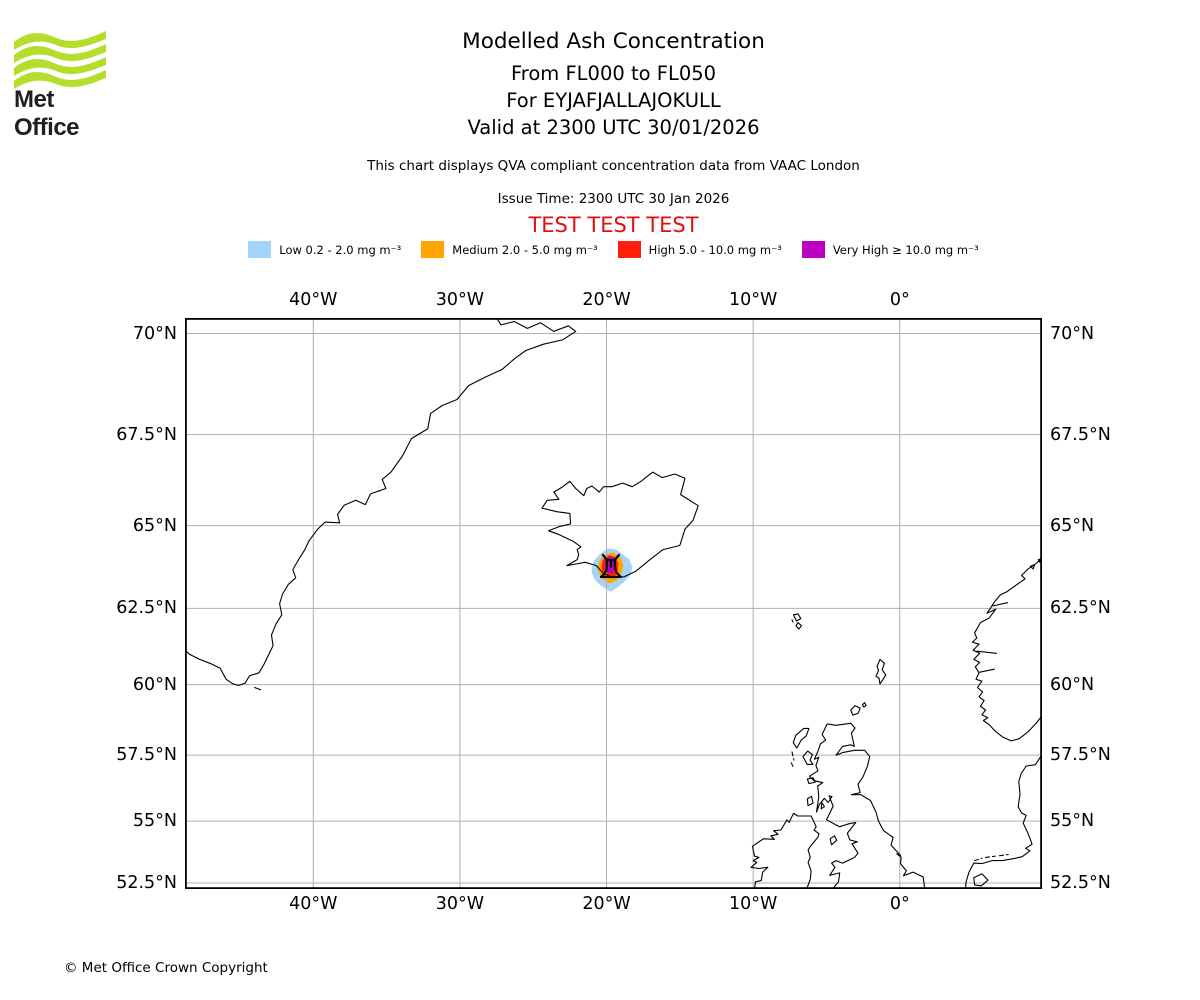 The width and height of the screenshot is (1200, 1000). I want to click on mull-island, so click(811, 781).